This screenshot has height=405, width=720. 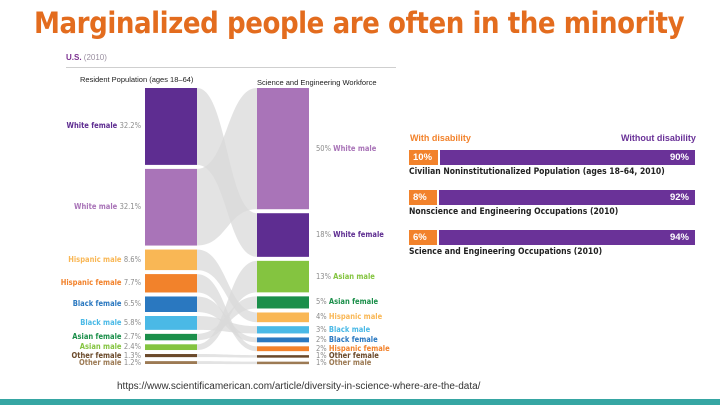 What do you see at coordinates (97, 355) in the screenshot?
I see `population-name: Other female` at bounding box center [97, 355].